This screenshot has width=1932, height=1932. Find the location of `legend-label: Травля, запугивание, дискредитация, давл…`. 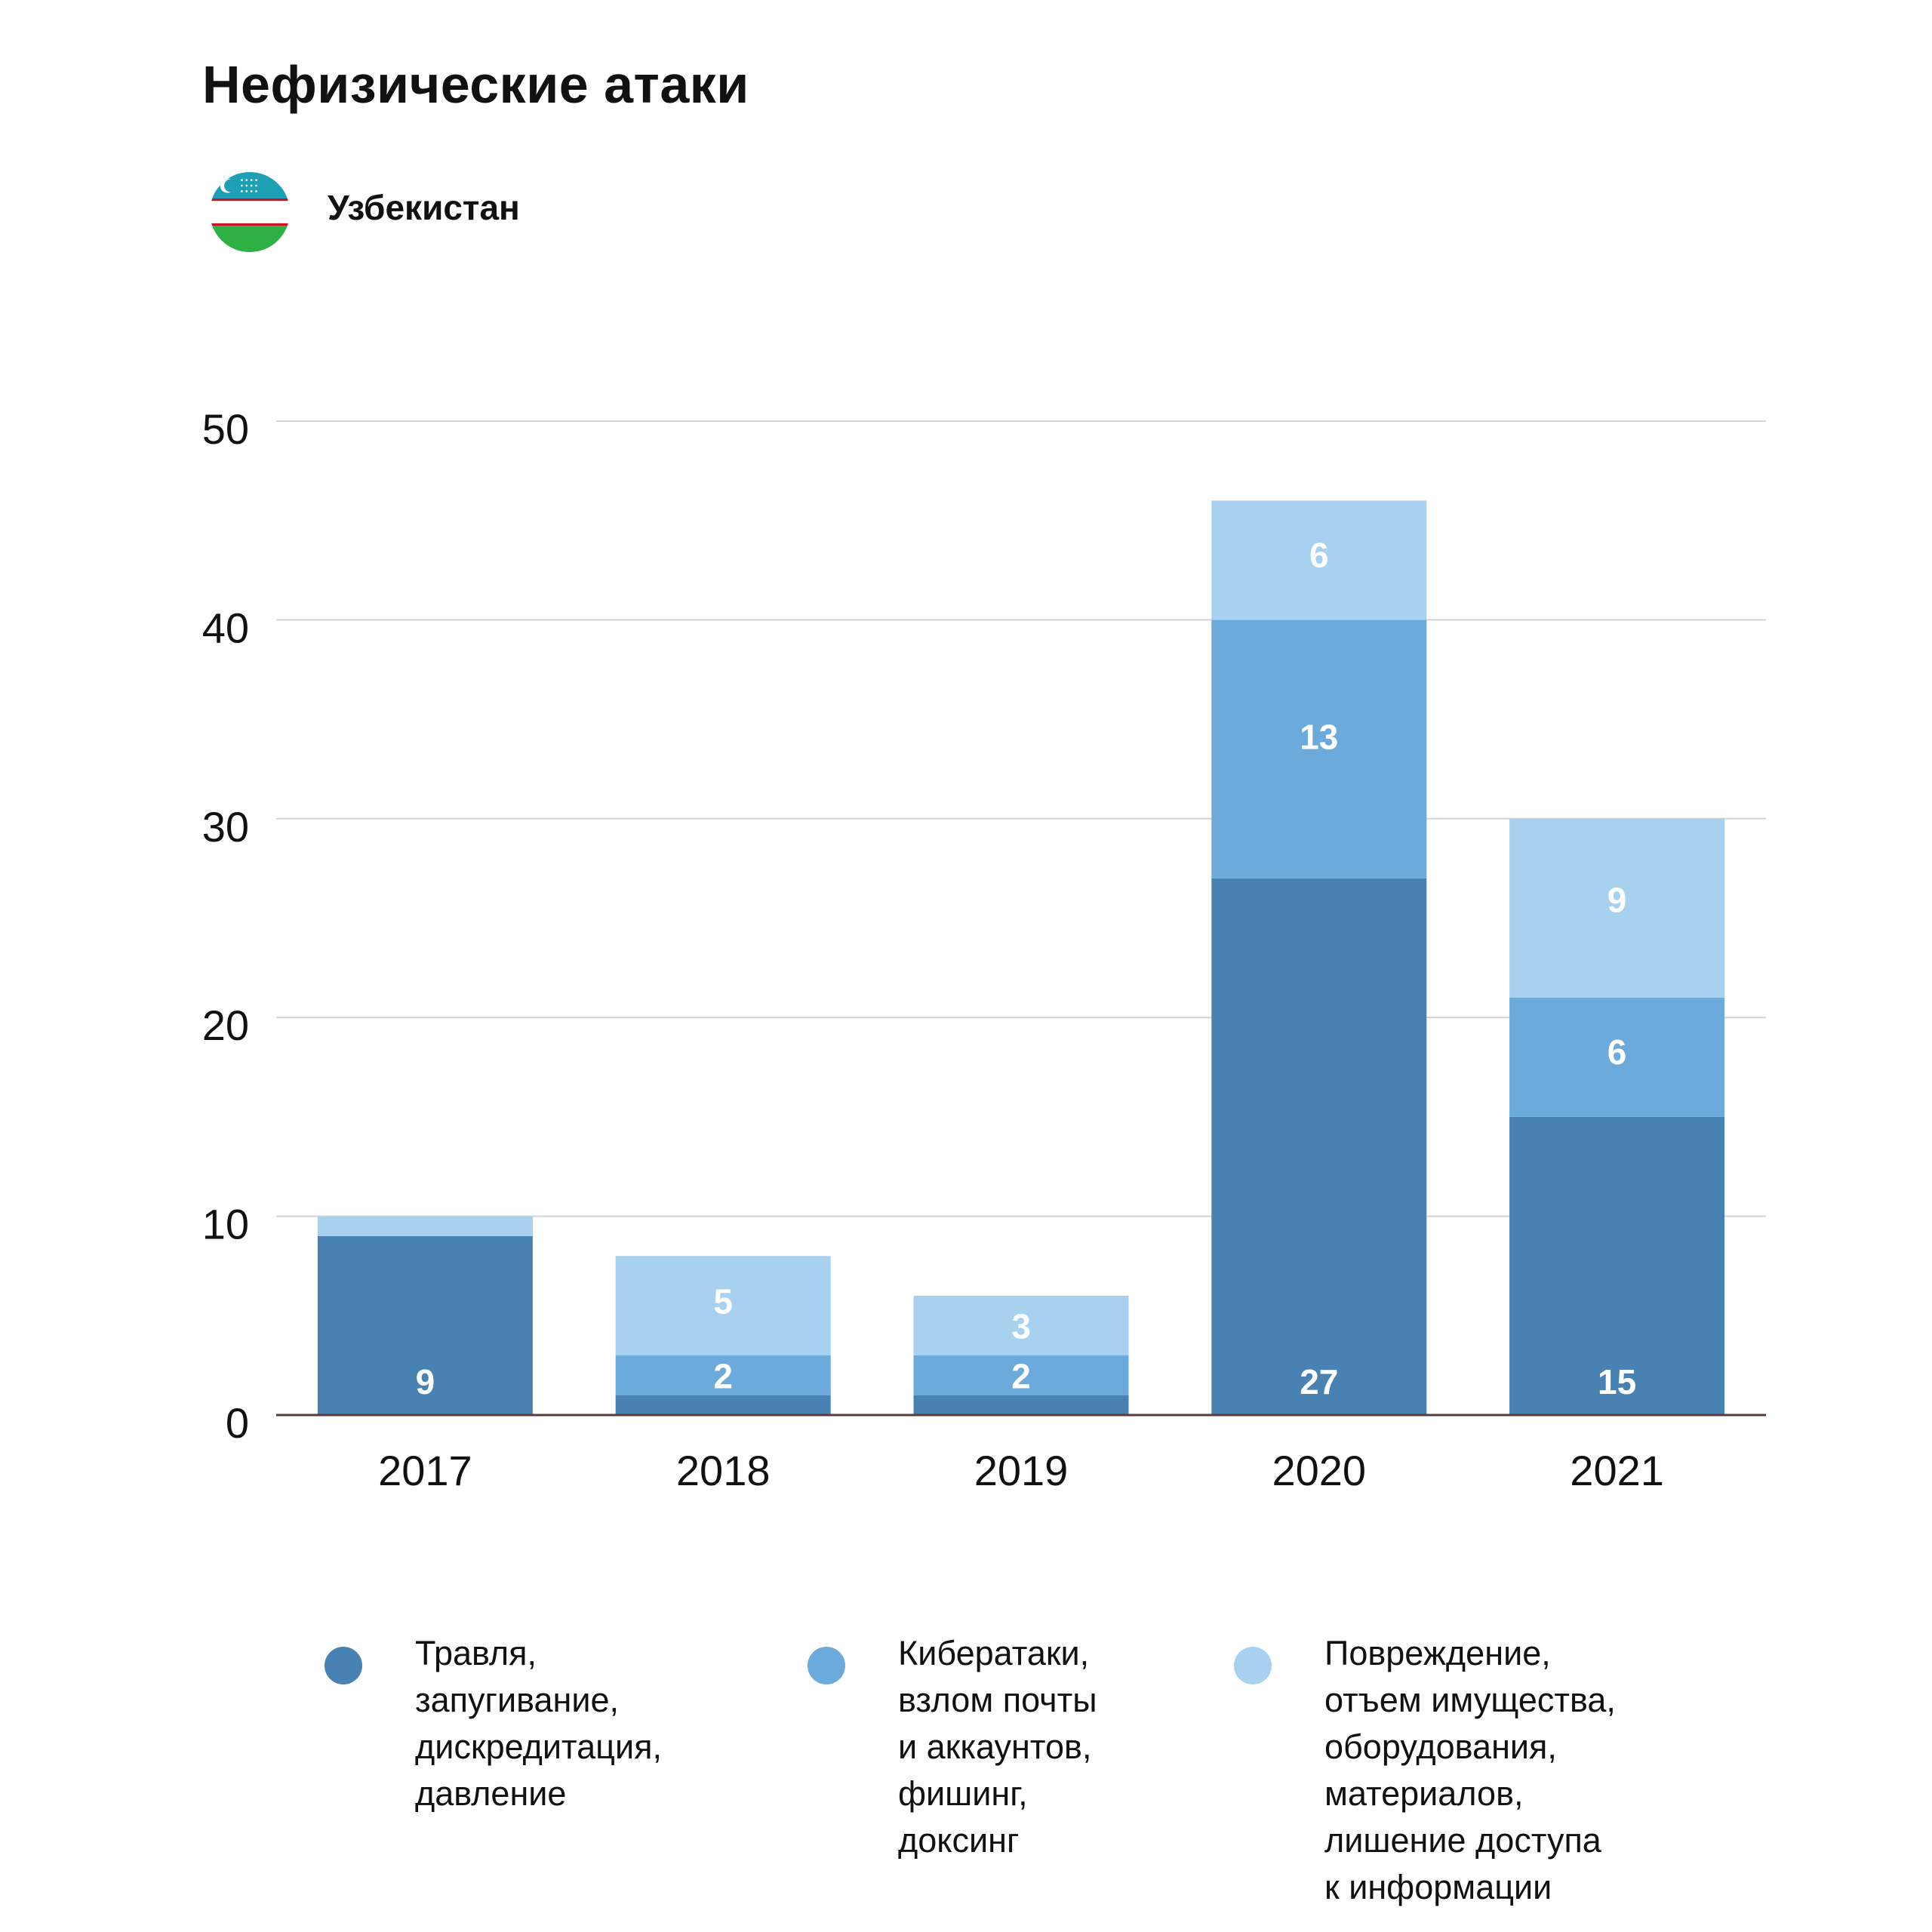

legend-label: Травля, запугивание, дискредитация, давл… is located at coordinates (538, 1723).